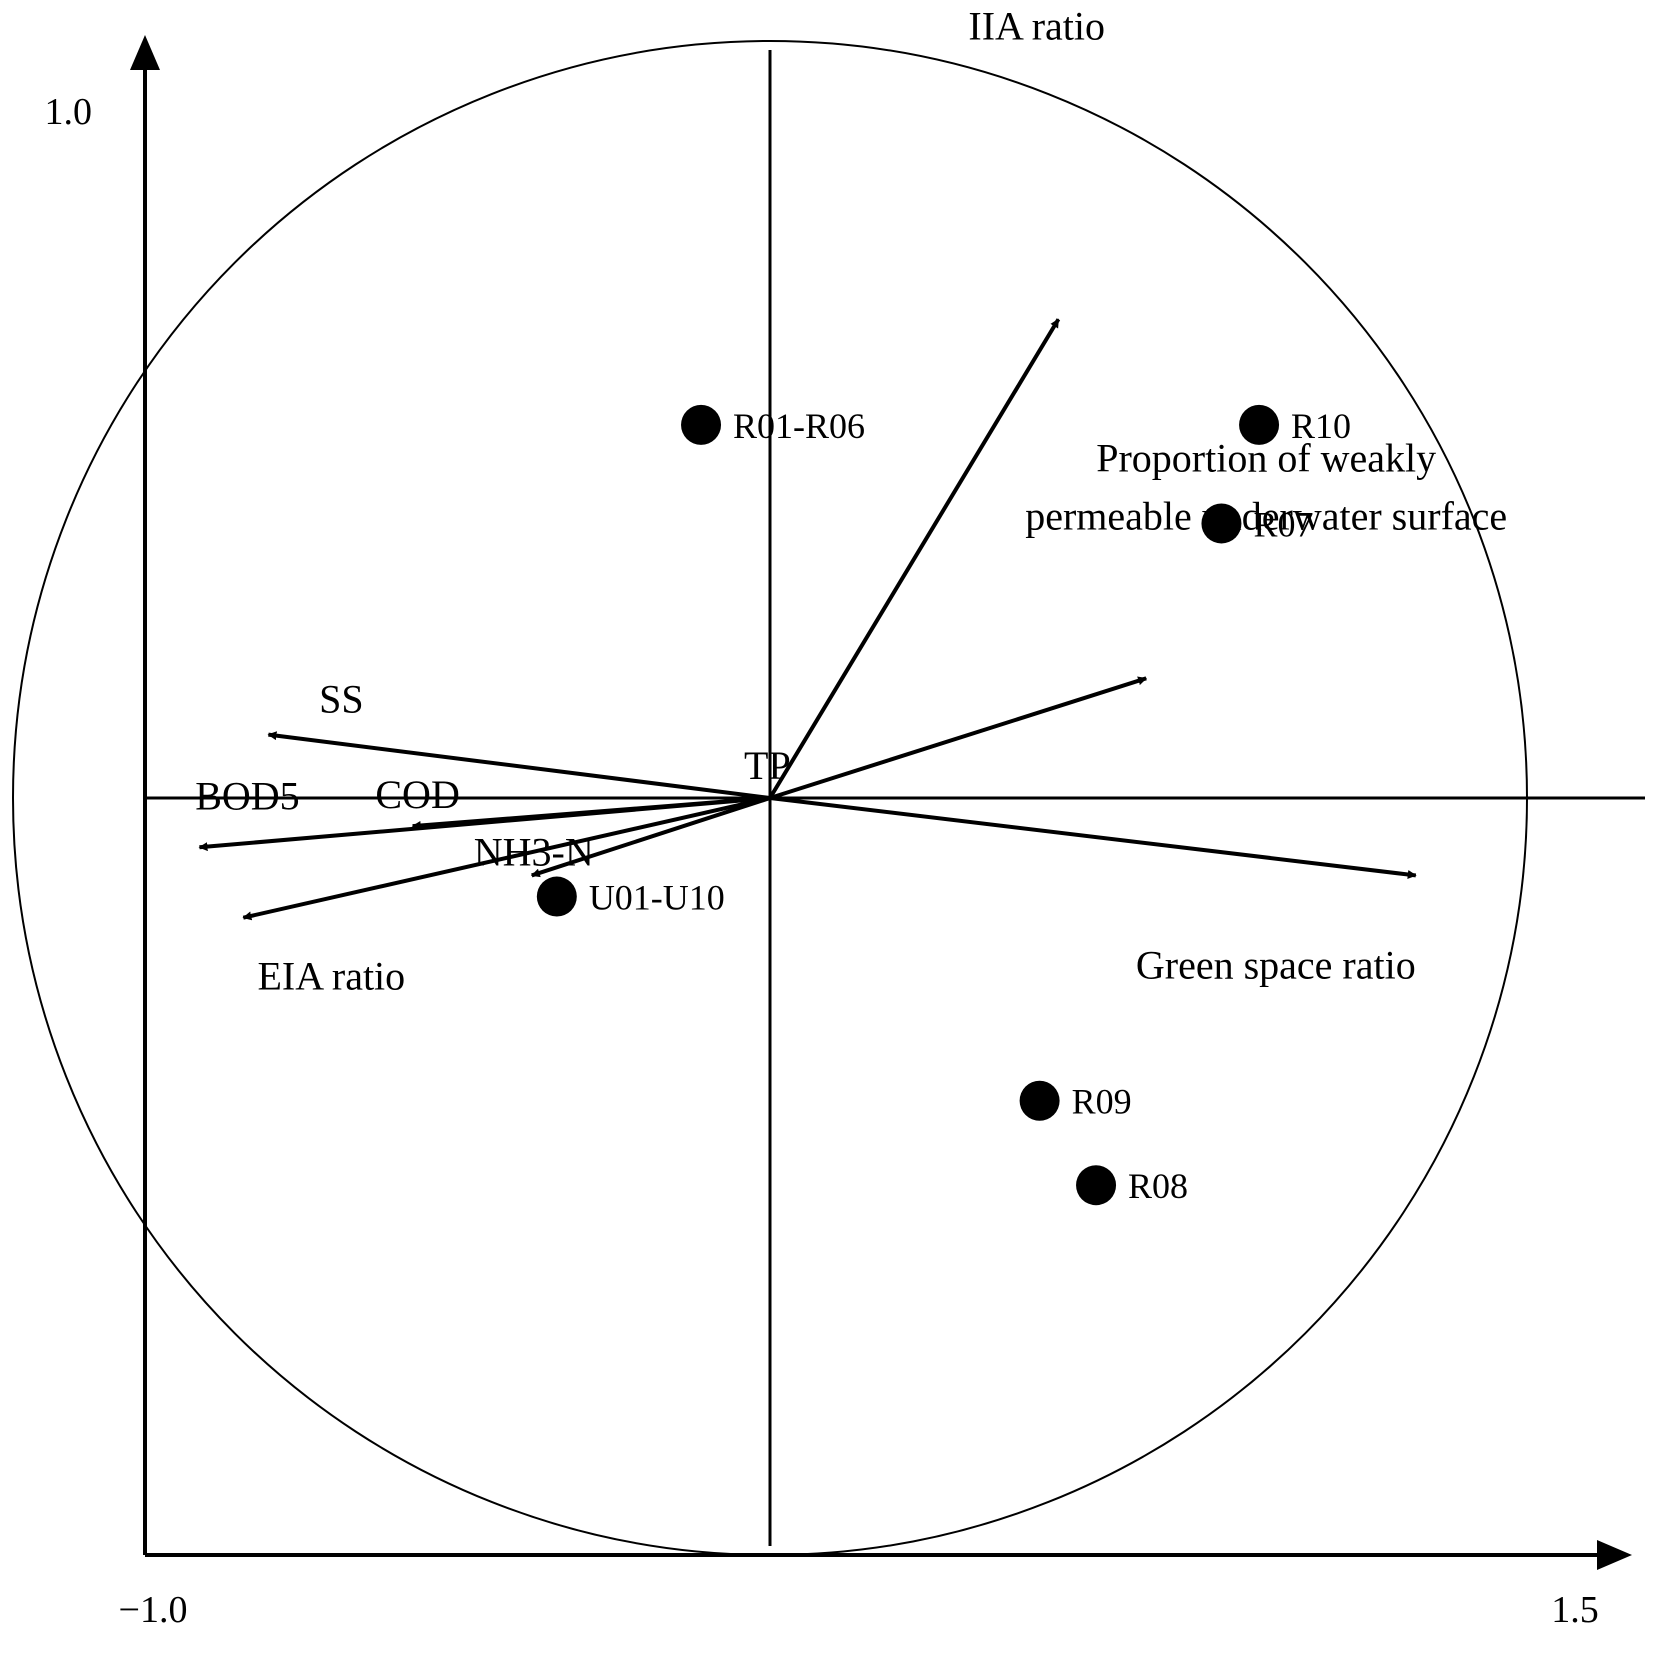 The image size is (1668, 1665). I want to click on vector-eia-ratio, so click(506, 858).